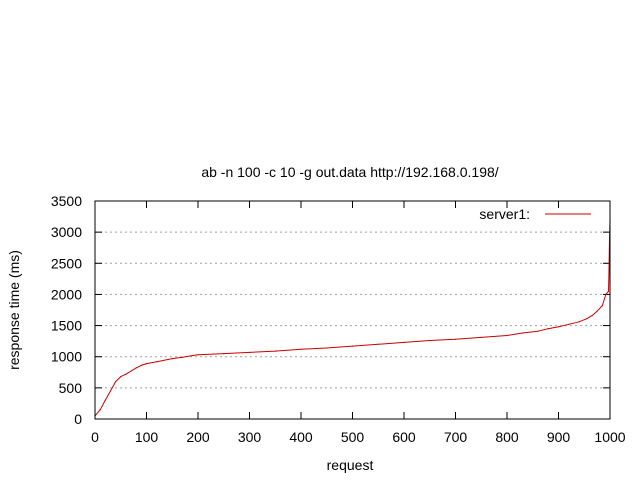 The width and height of the screenshot is (640, 480). What do you see at coordinates (250, 437) in the screenshot?
I see `x-tick-label: 300` at bounding box center [250, 437].